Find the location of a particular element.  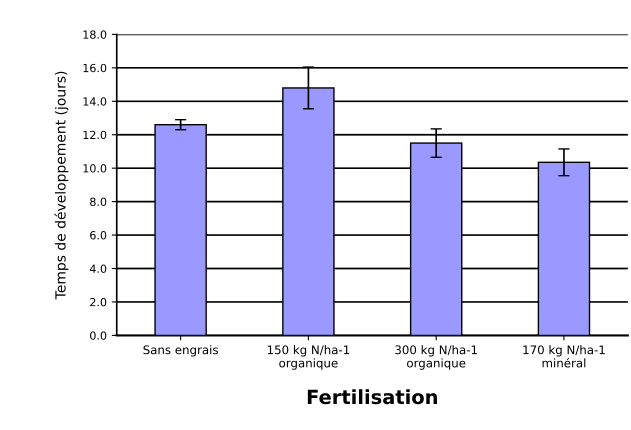

x-tick-label: Sans engrais is located at coordinates (180, 351).